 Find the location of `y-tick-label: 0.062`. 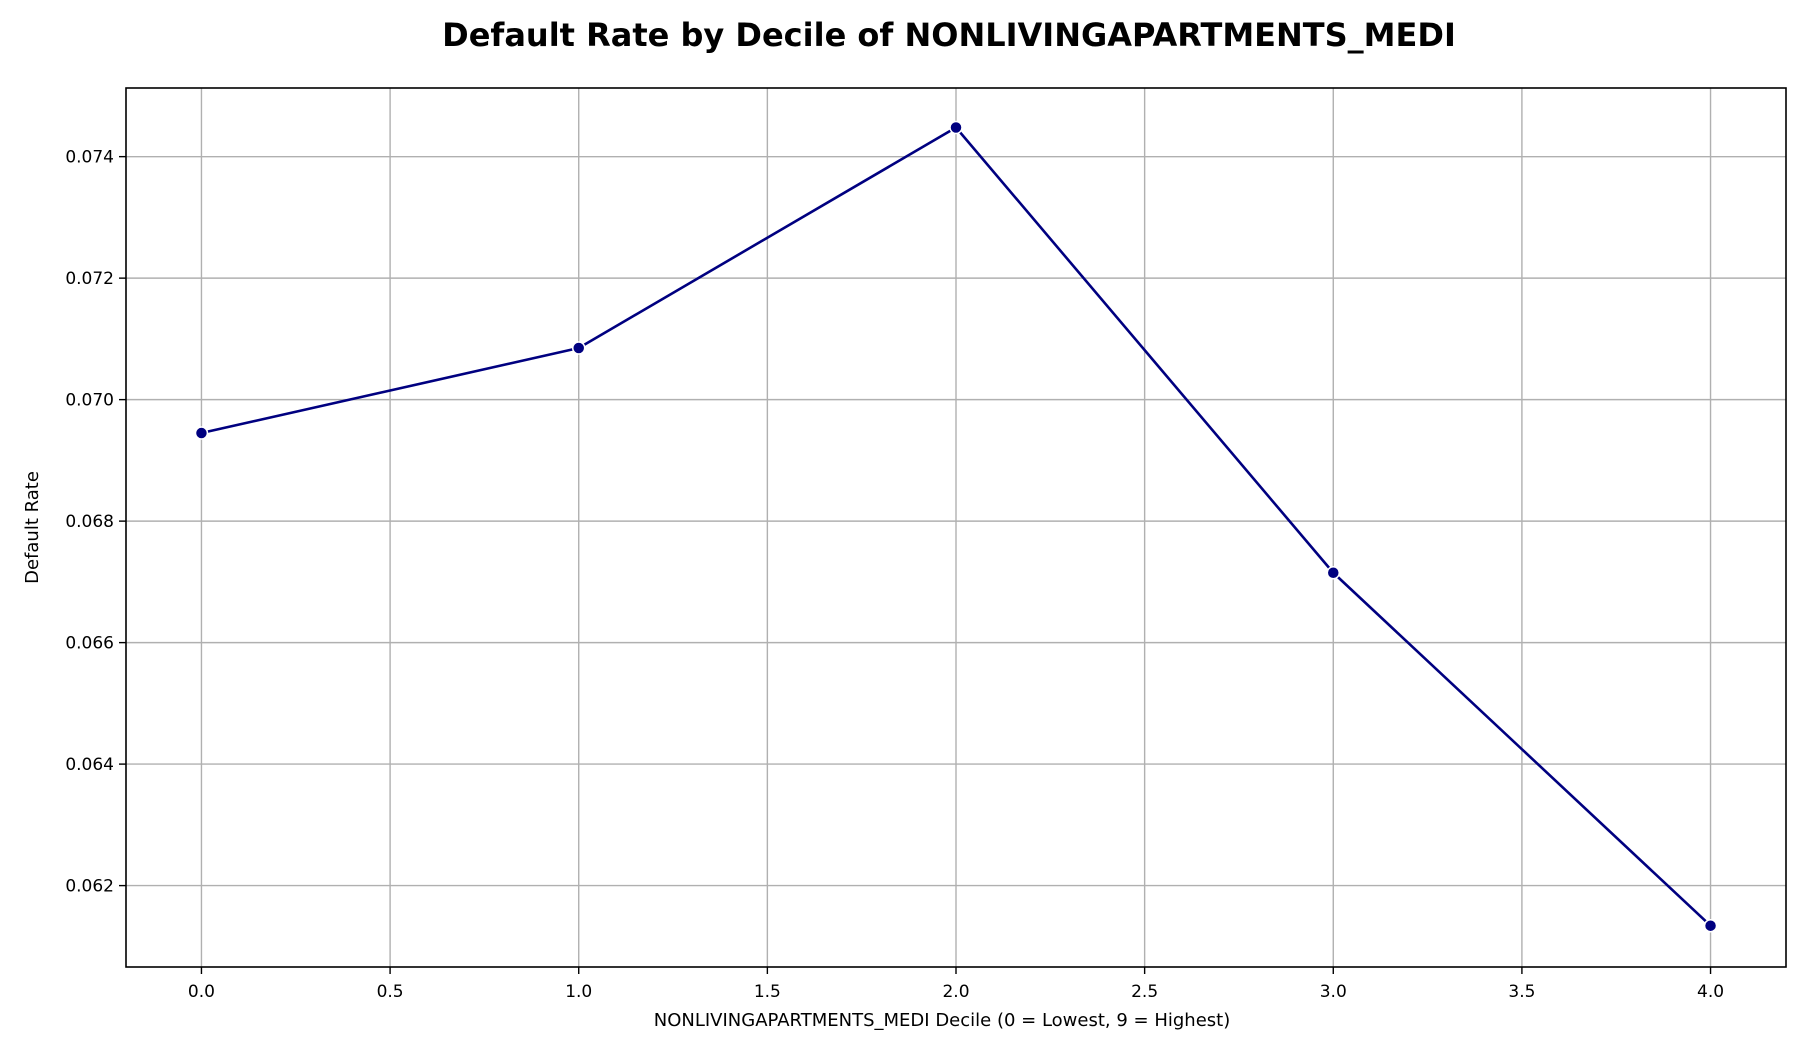

y-tick-label: 0.062 is located at coordinates (89, 887).